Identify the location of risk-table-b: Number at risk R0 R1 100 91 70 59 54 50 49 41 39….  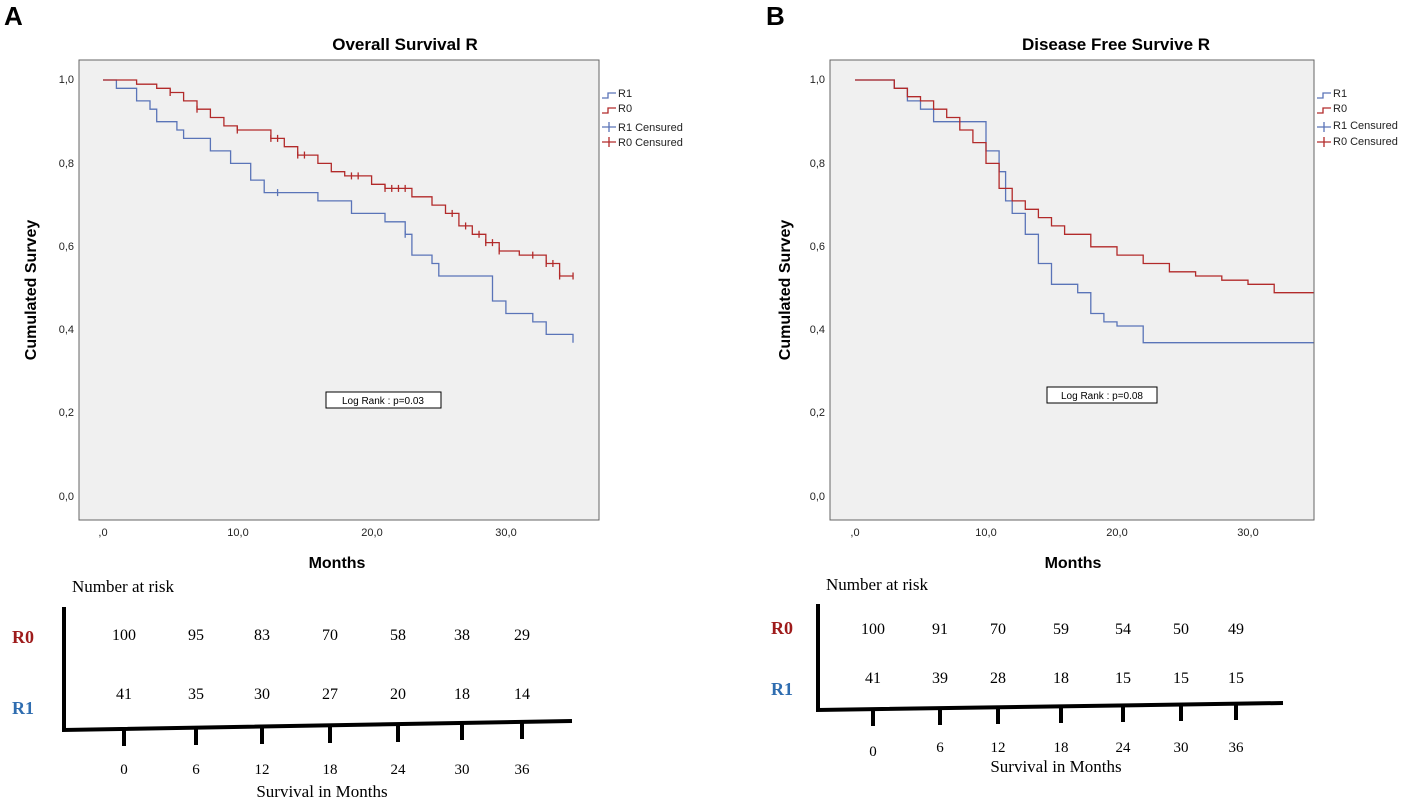
(1027, 675).